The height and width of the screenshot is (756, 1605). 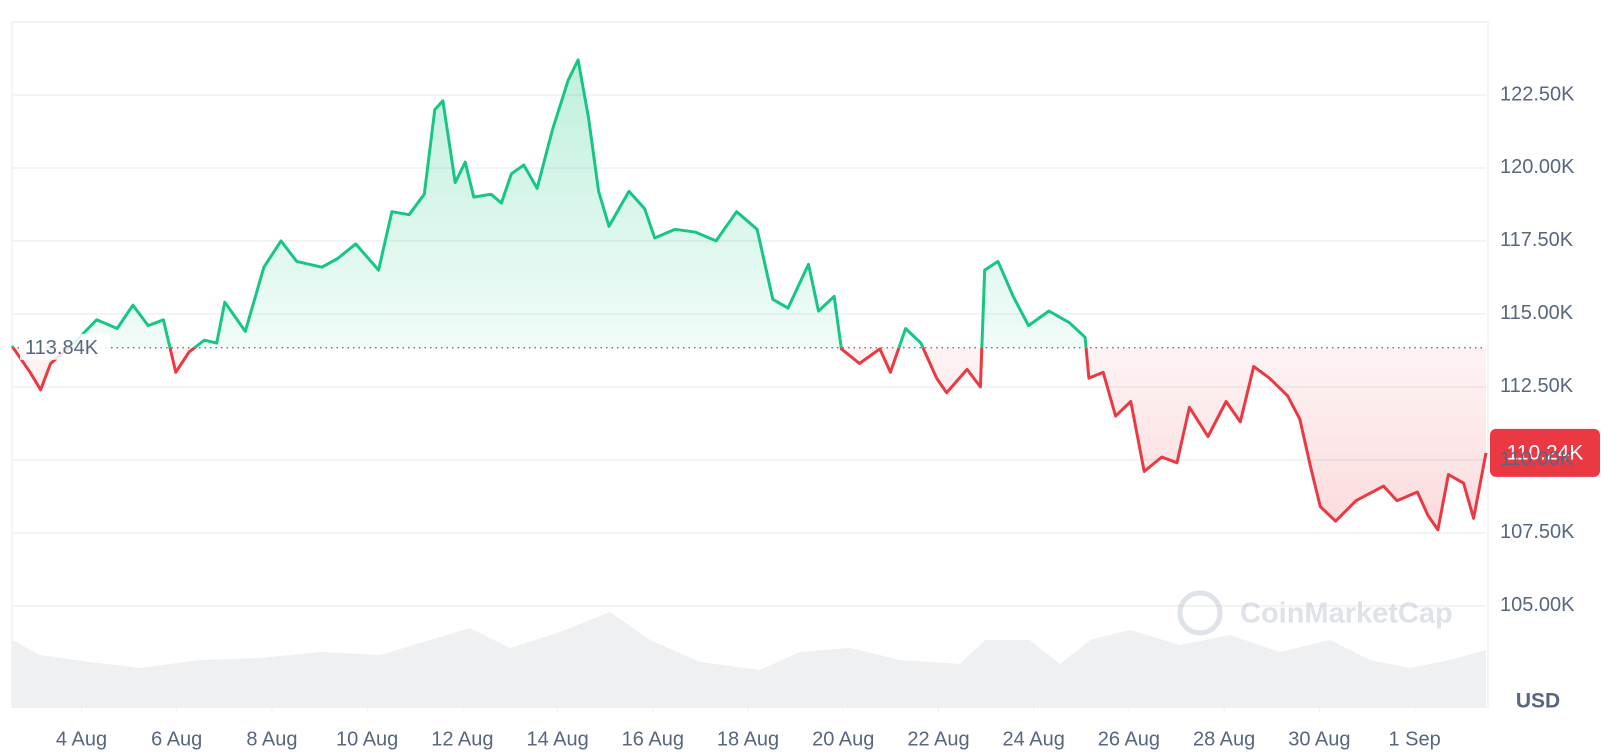 I want to click on x-tick-label: 24 Aug, so click(x=1034, y=739).